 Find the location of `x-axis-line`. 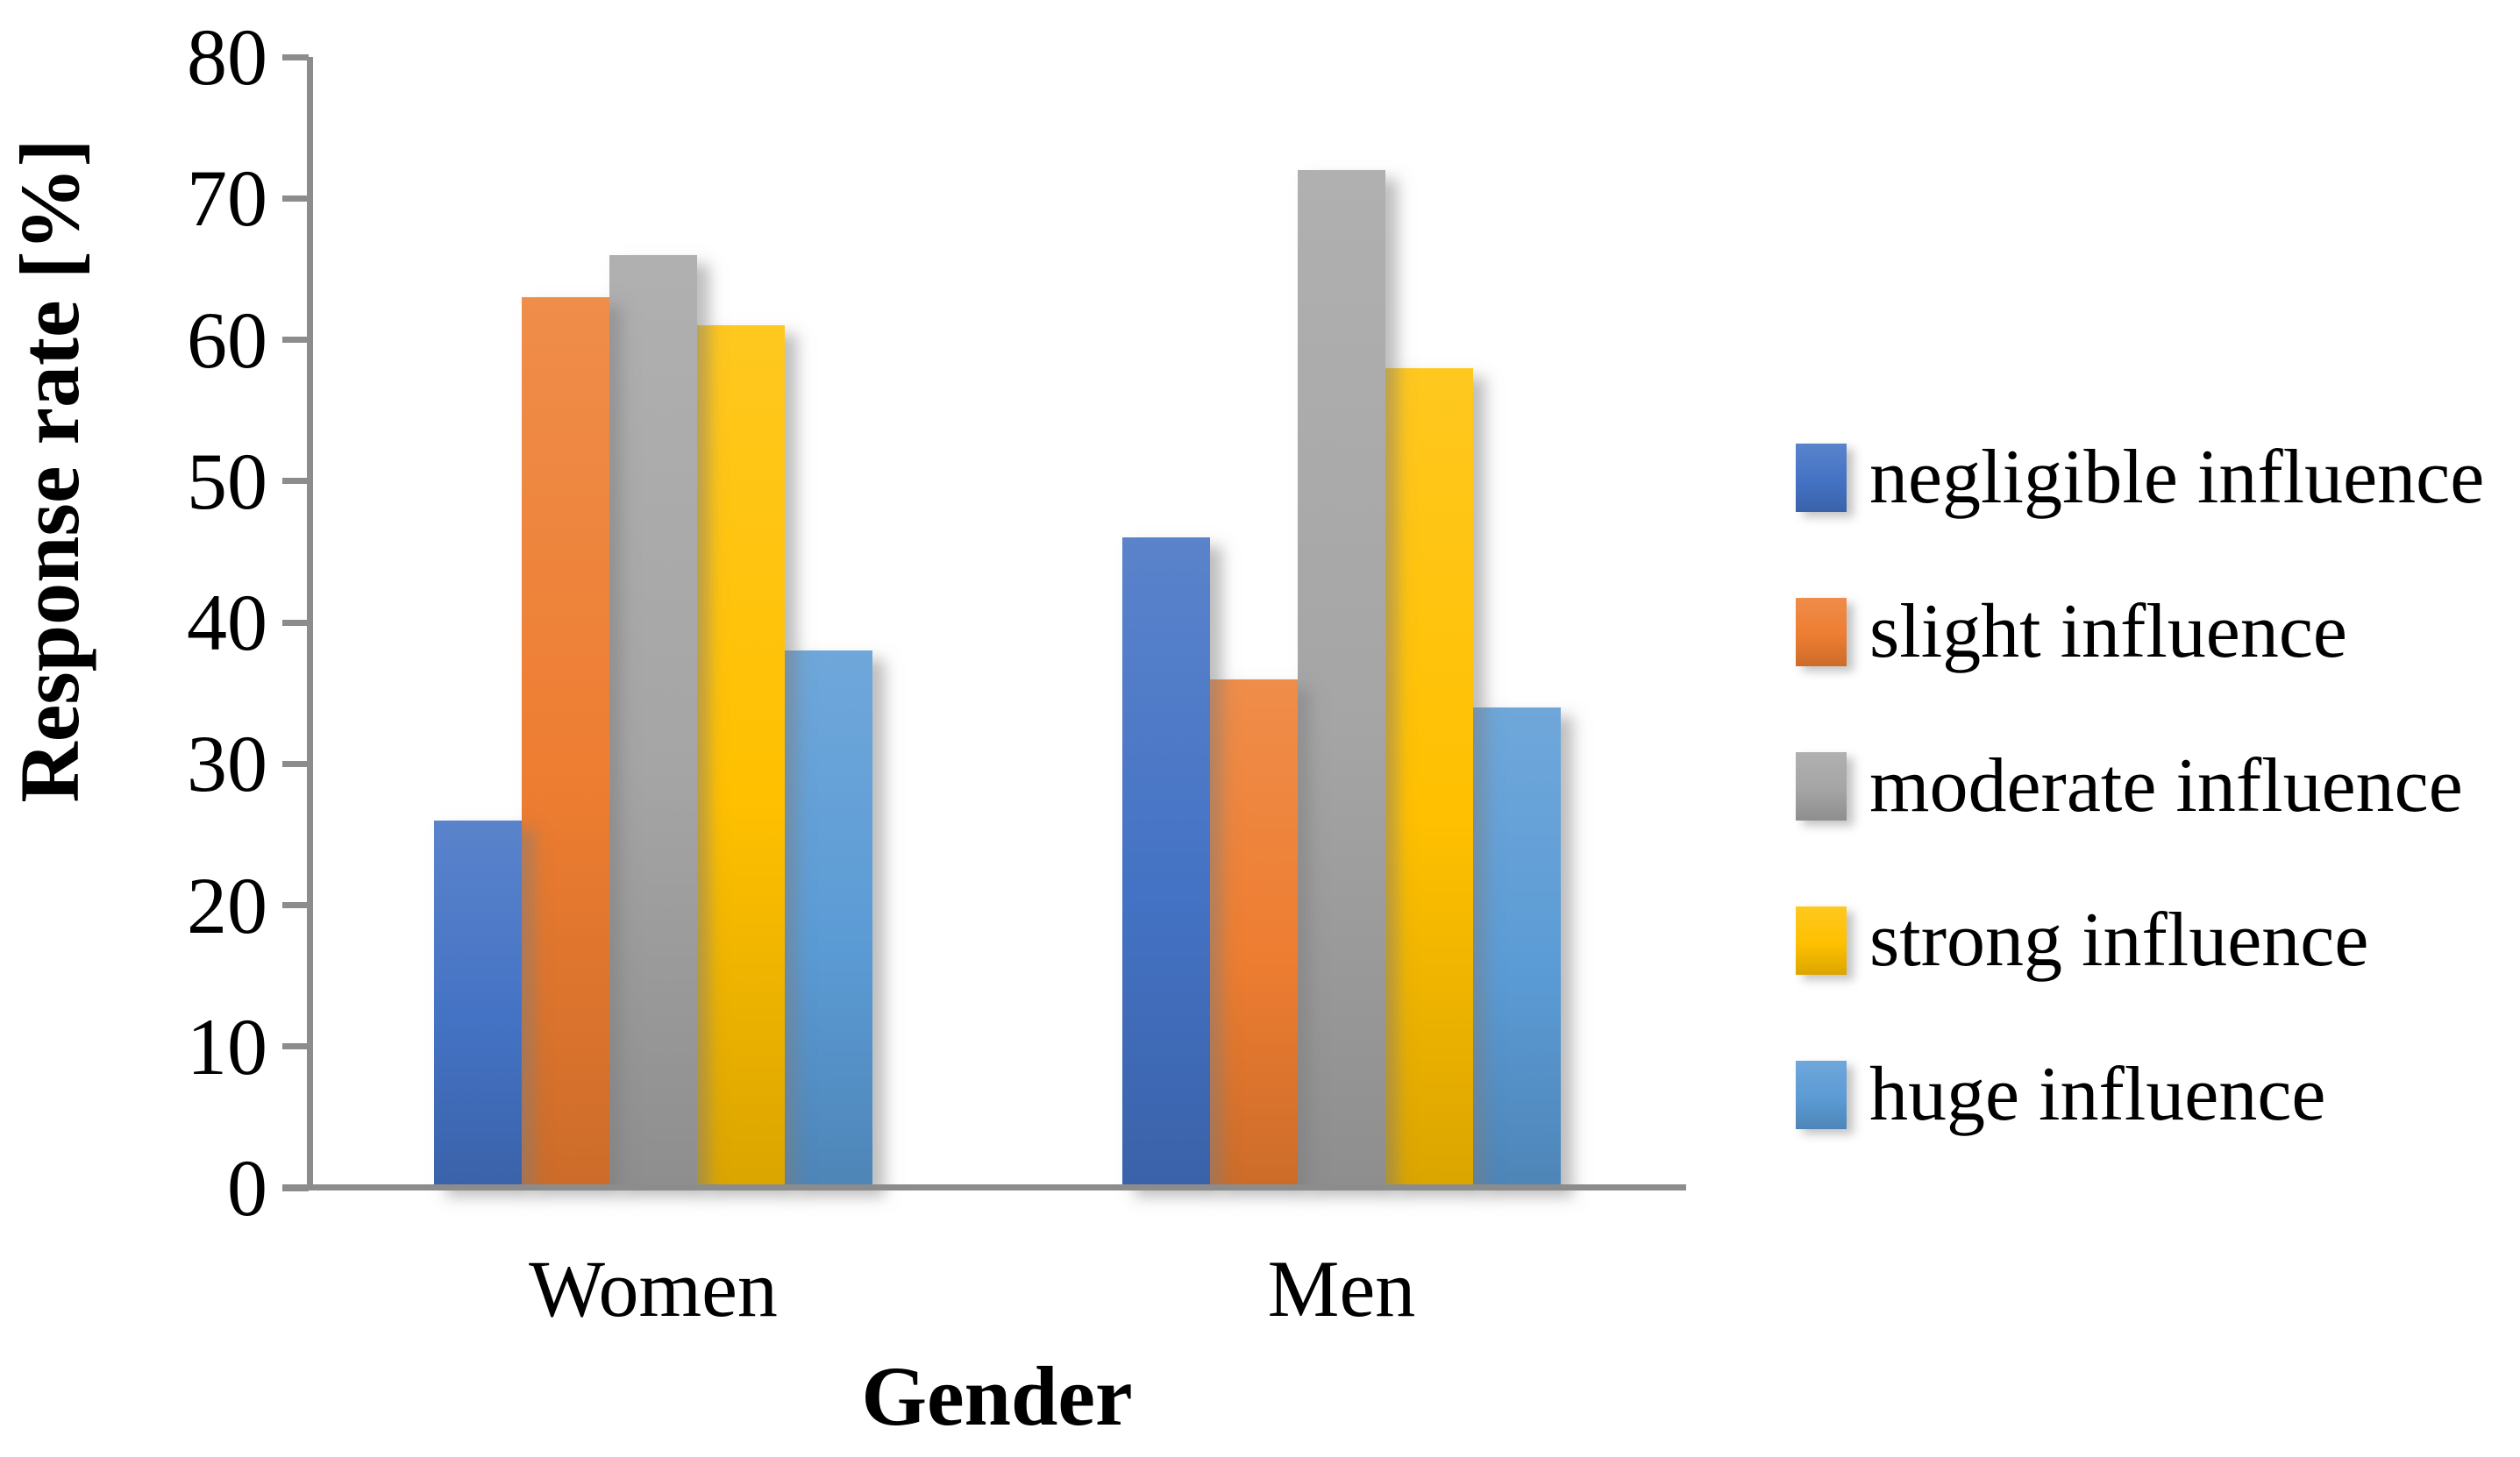

x-axis-line is located at coordinates (984, 1187).